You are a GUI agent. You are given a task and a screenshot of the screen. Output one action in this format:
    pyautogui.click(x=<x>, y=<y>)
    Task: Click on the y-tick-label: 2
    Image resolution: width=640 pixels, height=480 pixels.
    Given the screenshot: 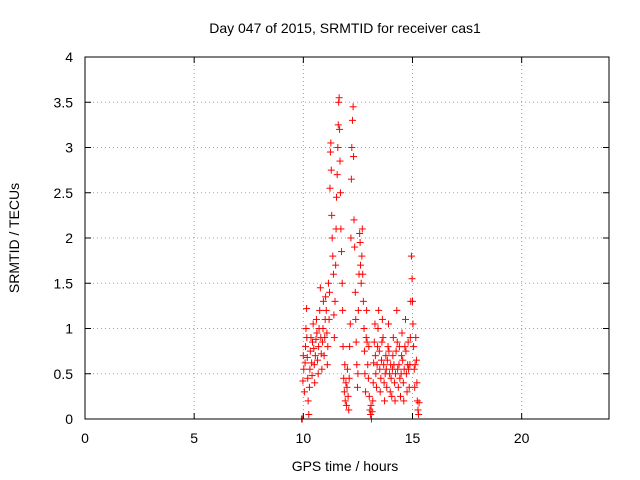 What is the action you would take?
    pyautogui.click(x=69, y=238)
    